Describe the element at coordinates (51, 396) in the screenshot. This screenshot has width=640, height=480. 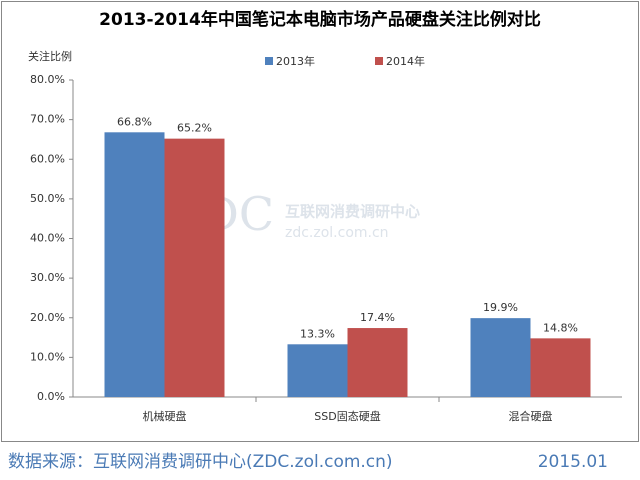
I see `y-tick-label: 0.0%` at that location.